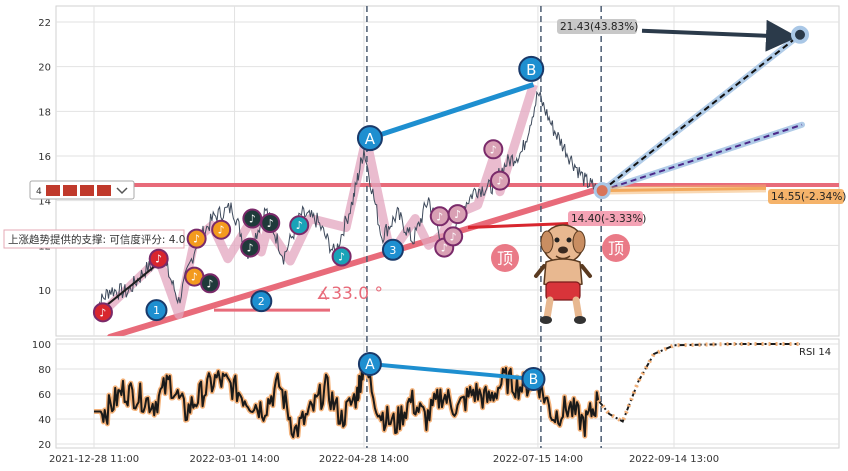  I want to click on rsi-label-text: A, so click(370, 365).